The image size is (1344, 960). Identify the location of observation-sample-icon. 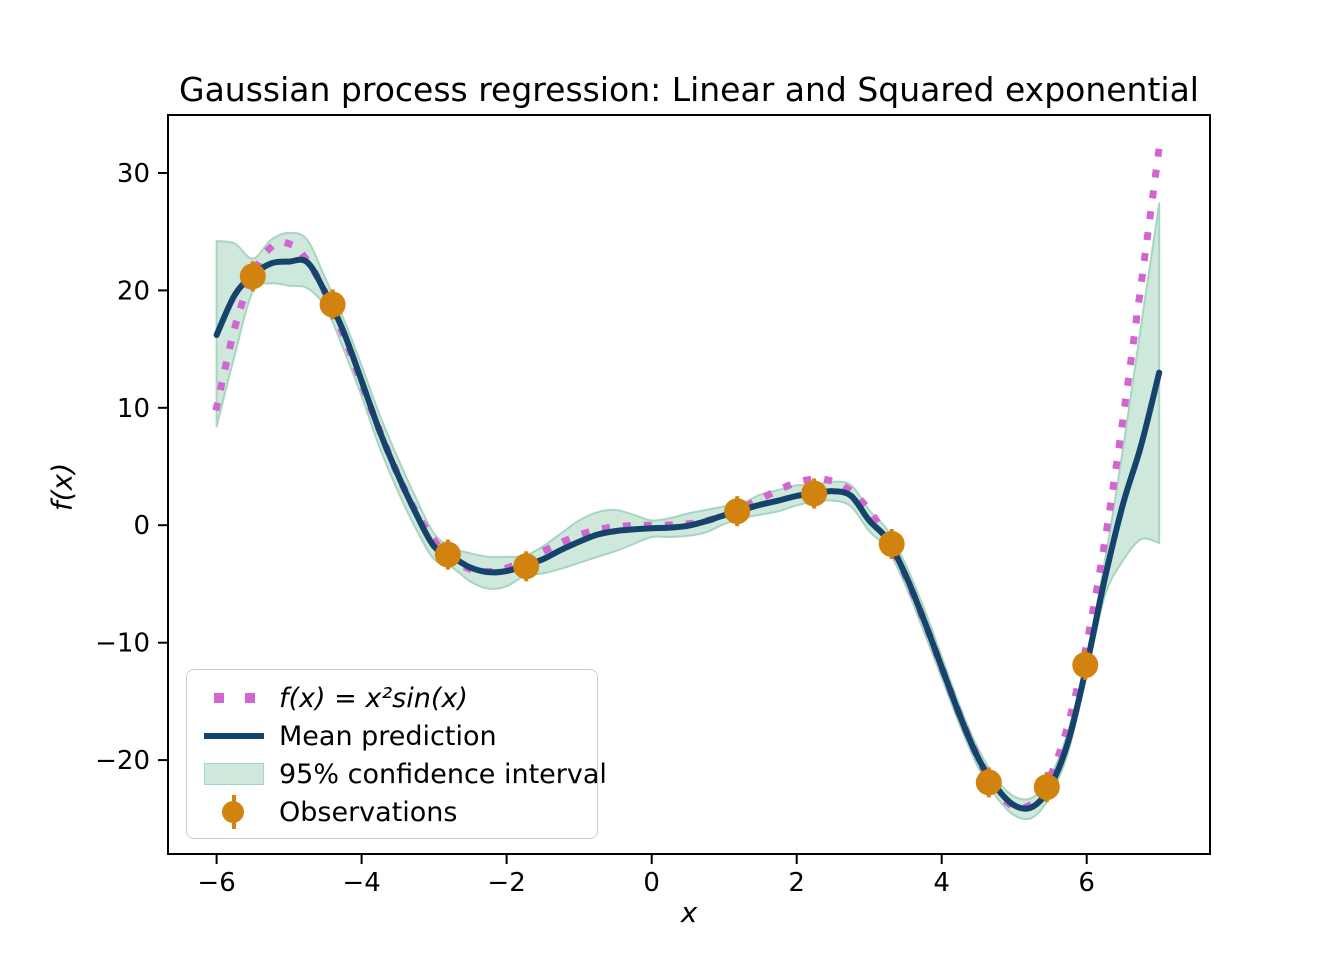
(234, 812).